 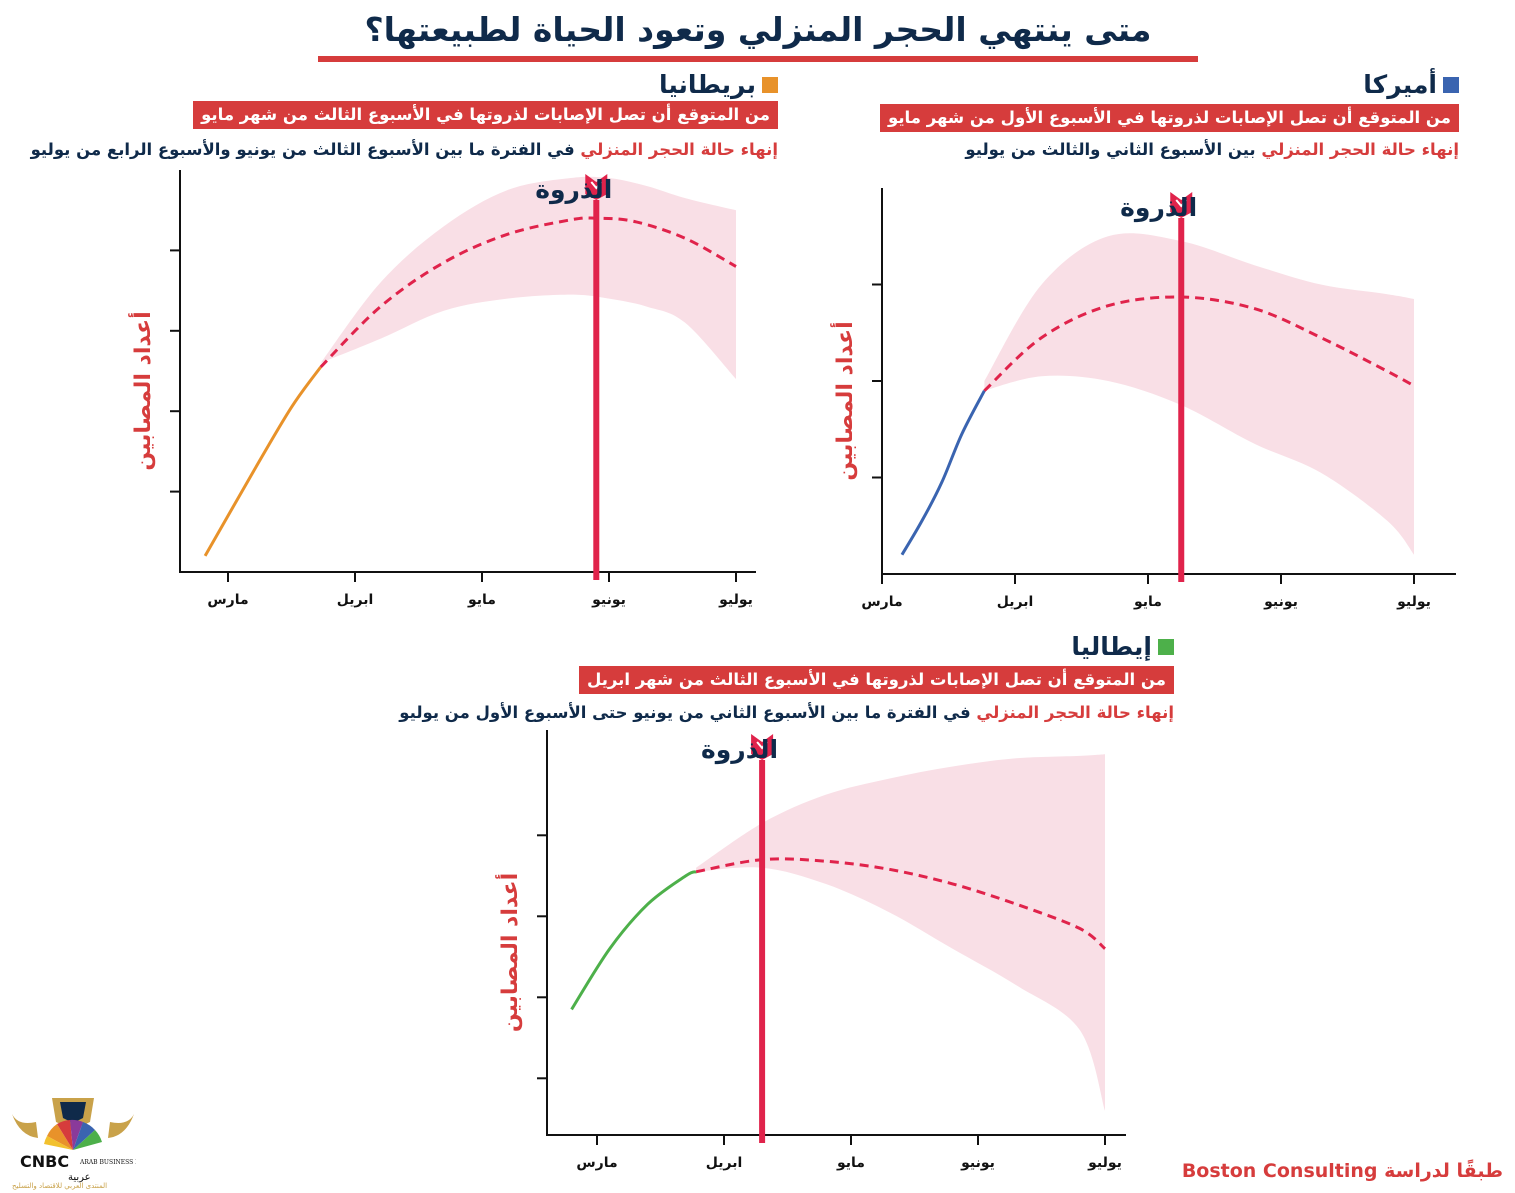 I want to click on usa-x-tick-label: يوليو, so click(x=1413, y=602).